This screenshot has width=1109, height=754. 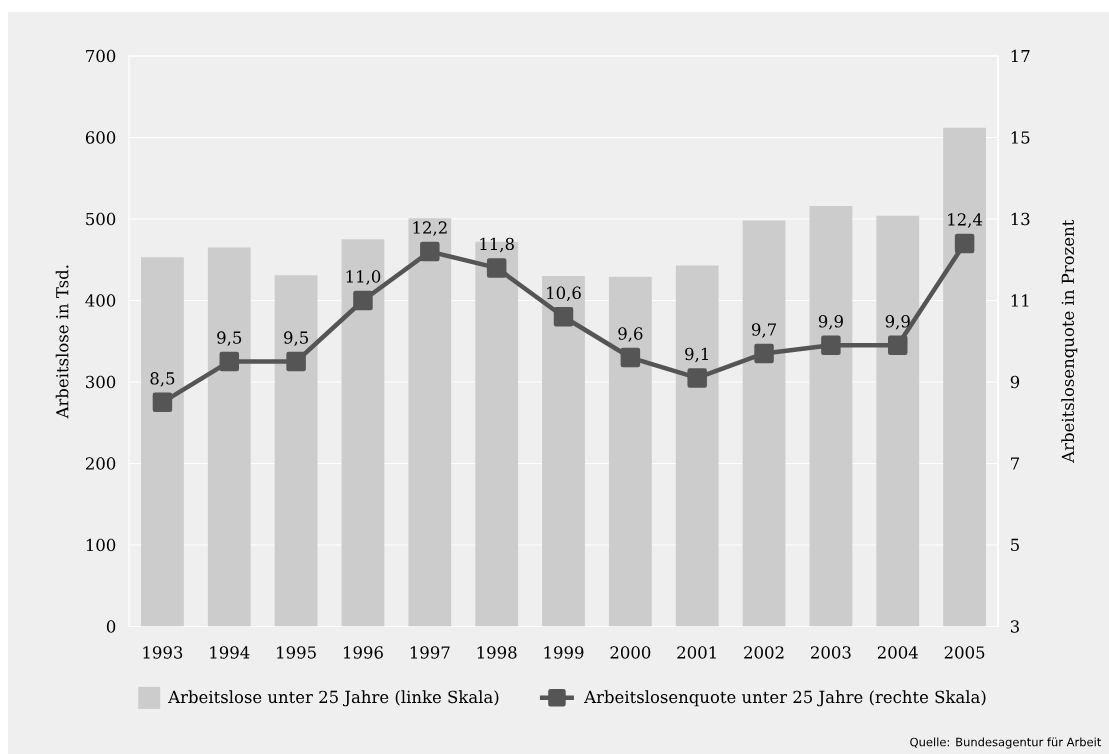 What do you see at coordinates (163, 652) in the screenshot?
I see `x-tick-label: 1993` at bounding box center [163, 652].